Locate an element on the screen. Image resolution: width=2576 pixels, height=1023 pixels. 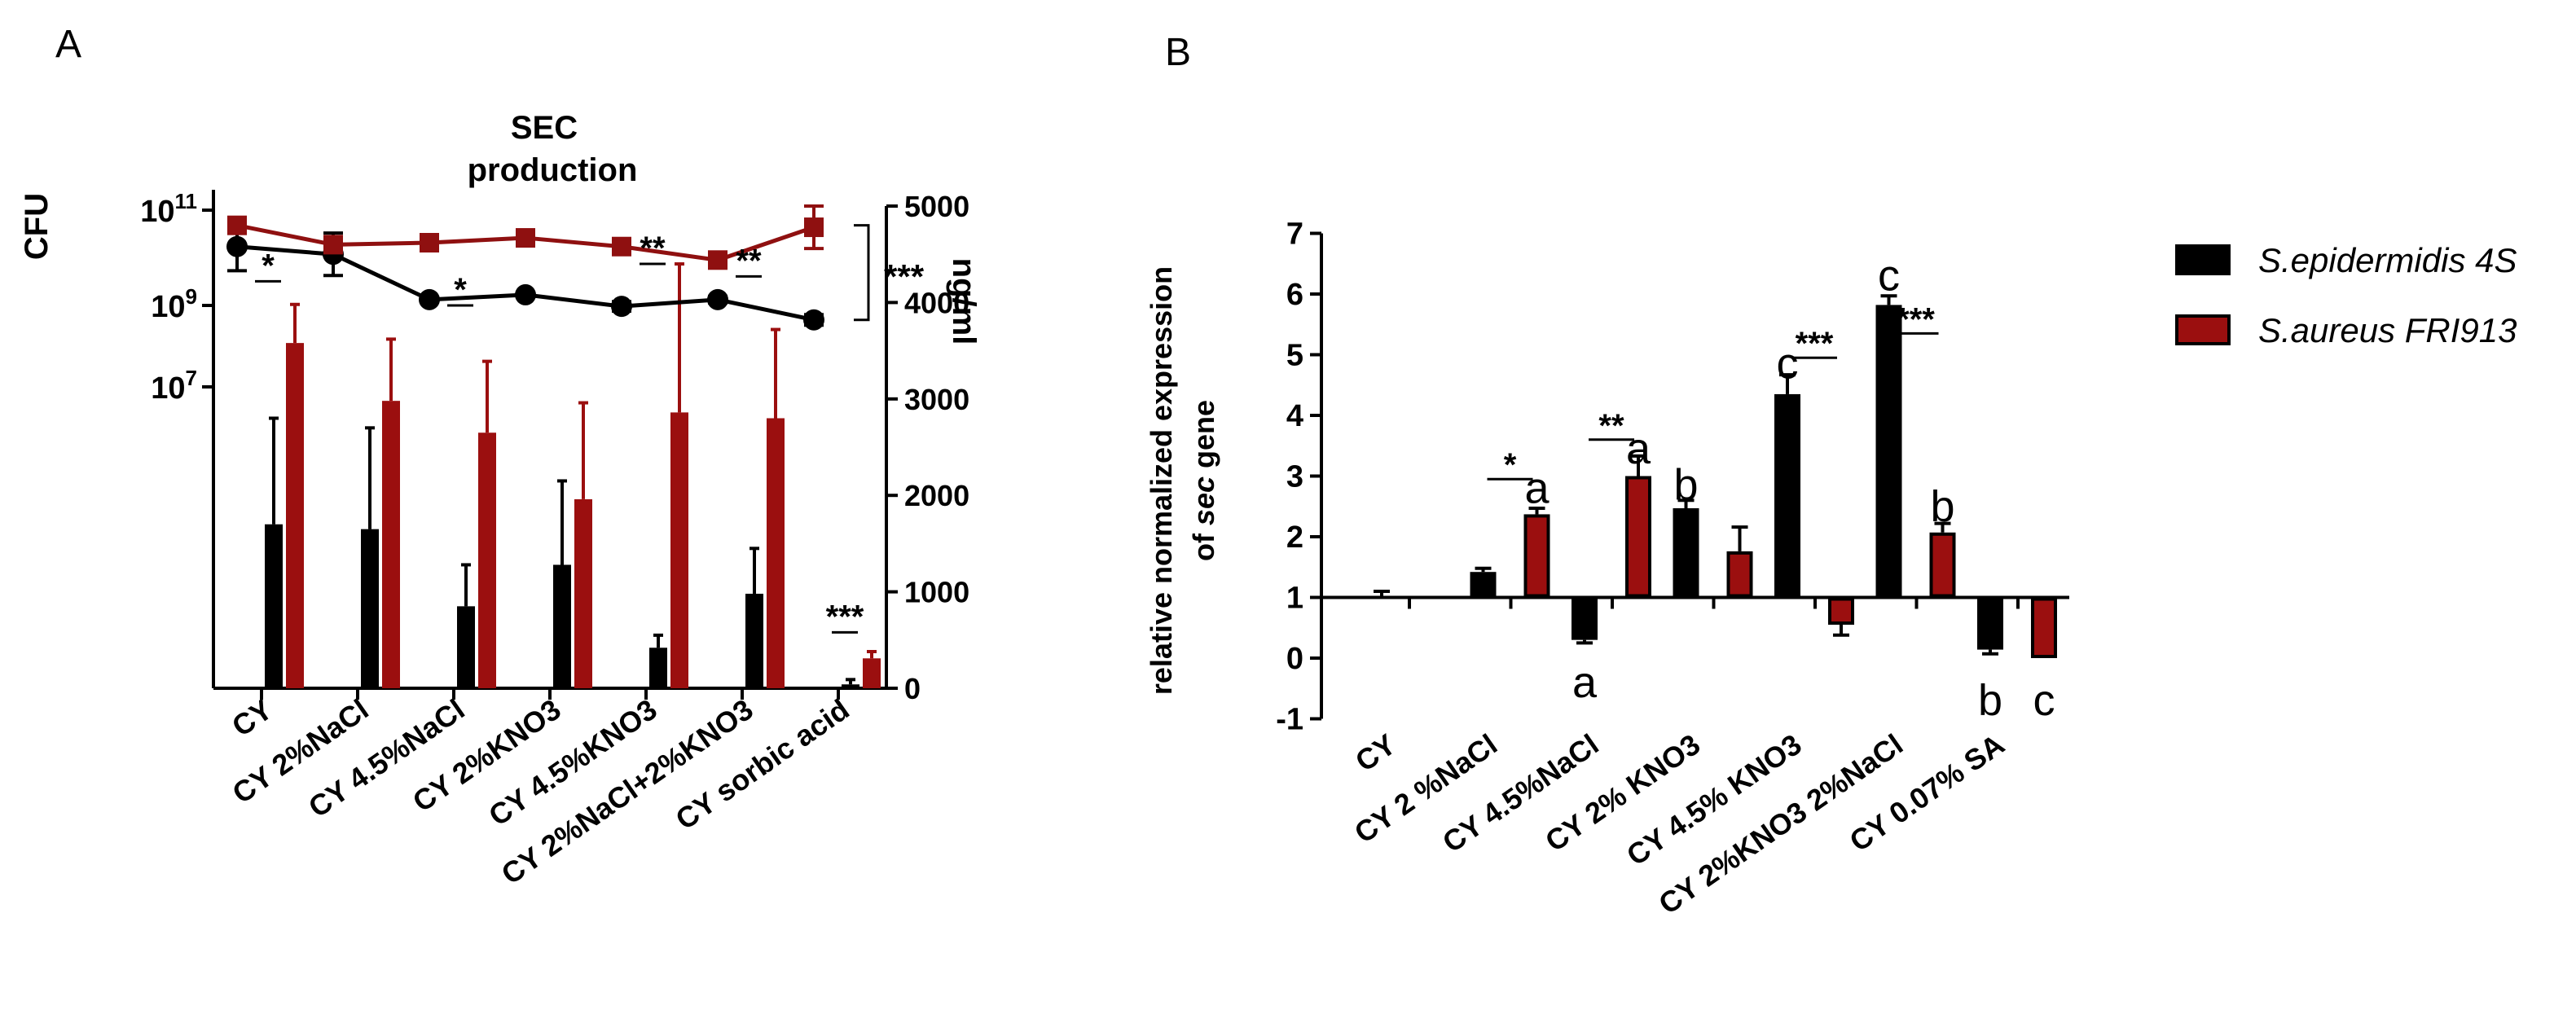
chart-a-right-tick-label: 0 is located at coordinates (912, 688).